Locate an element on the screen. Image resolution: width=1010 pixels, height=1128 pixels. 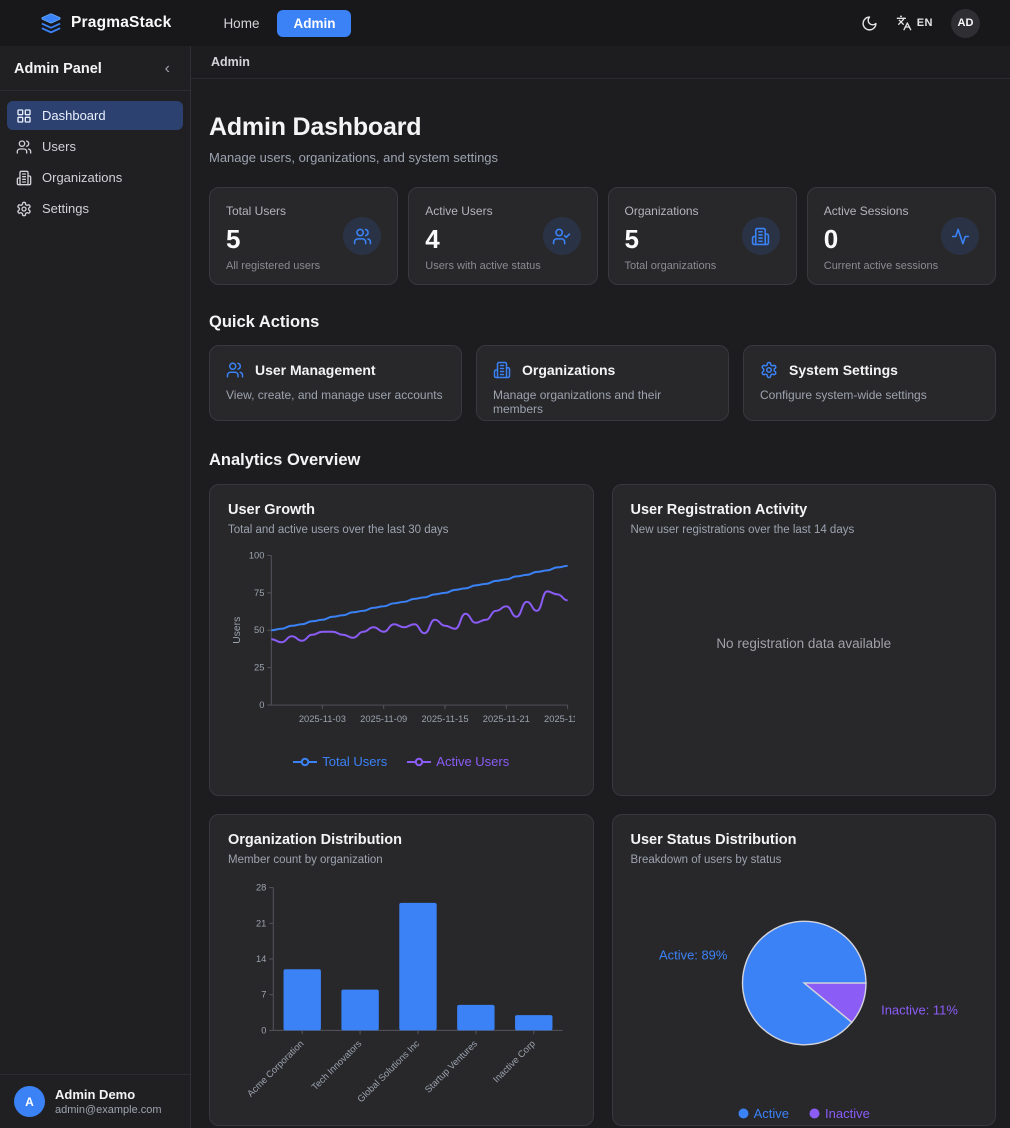
sidebar-item-label: Dashboard is located at coordinates (74, 115).